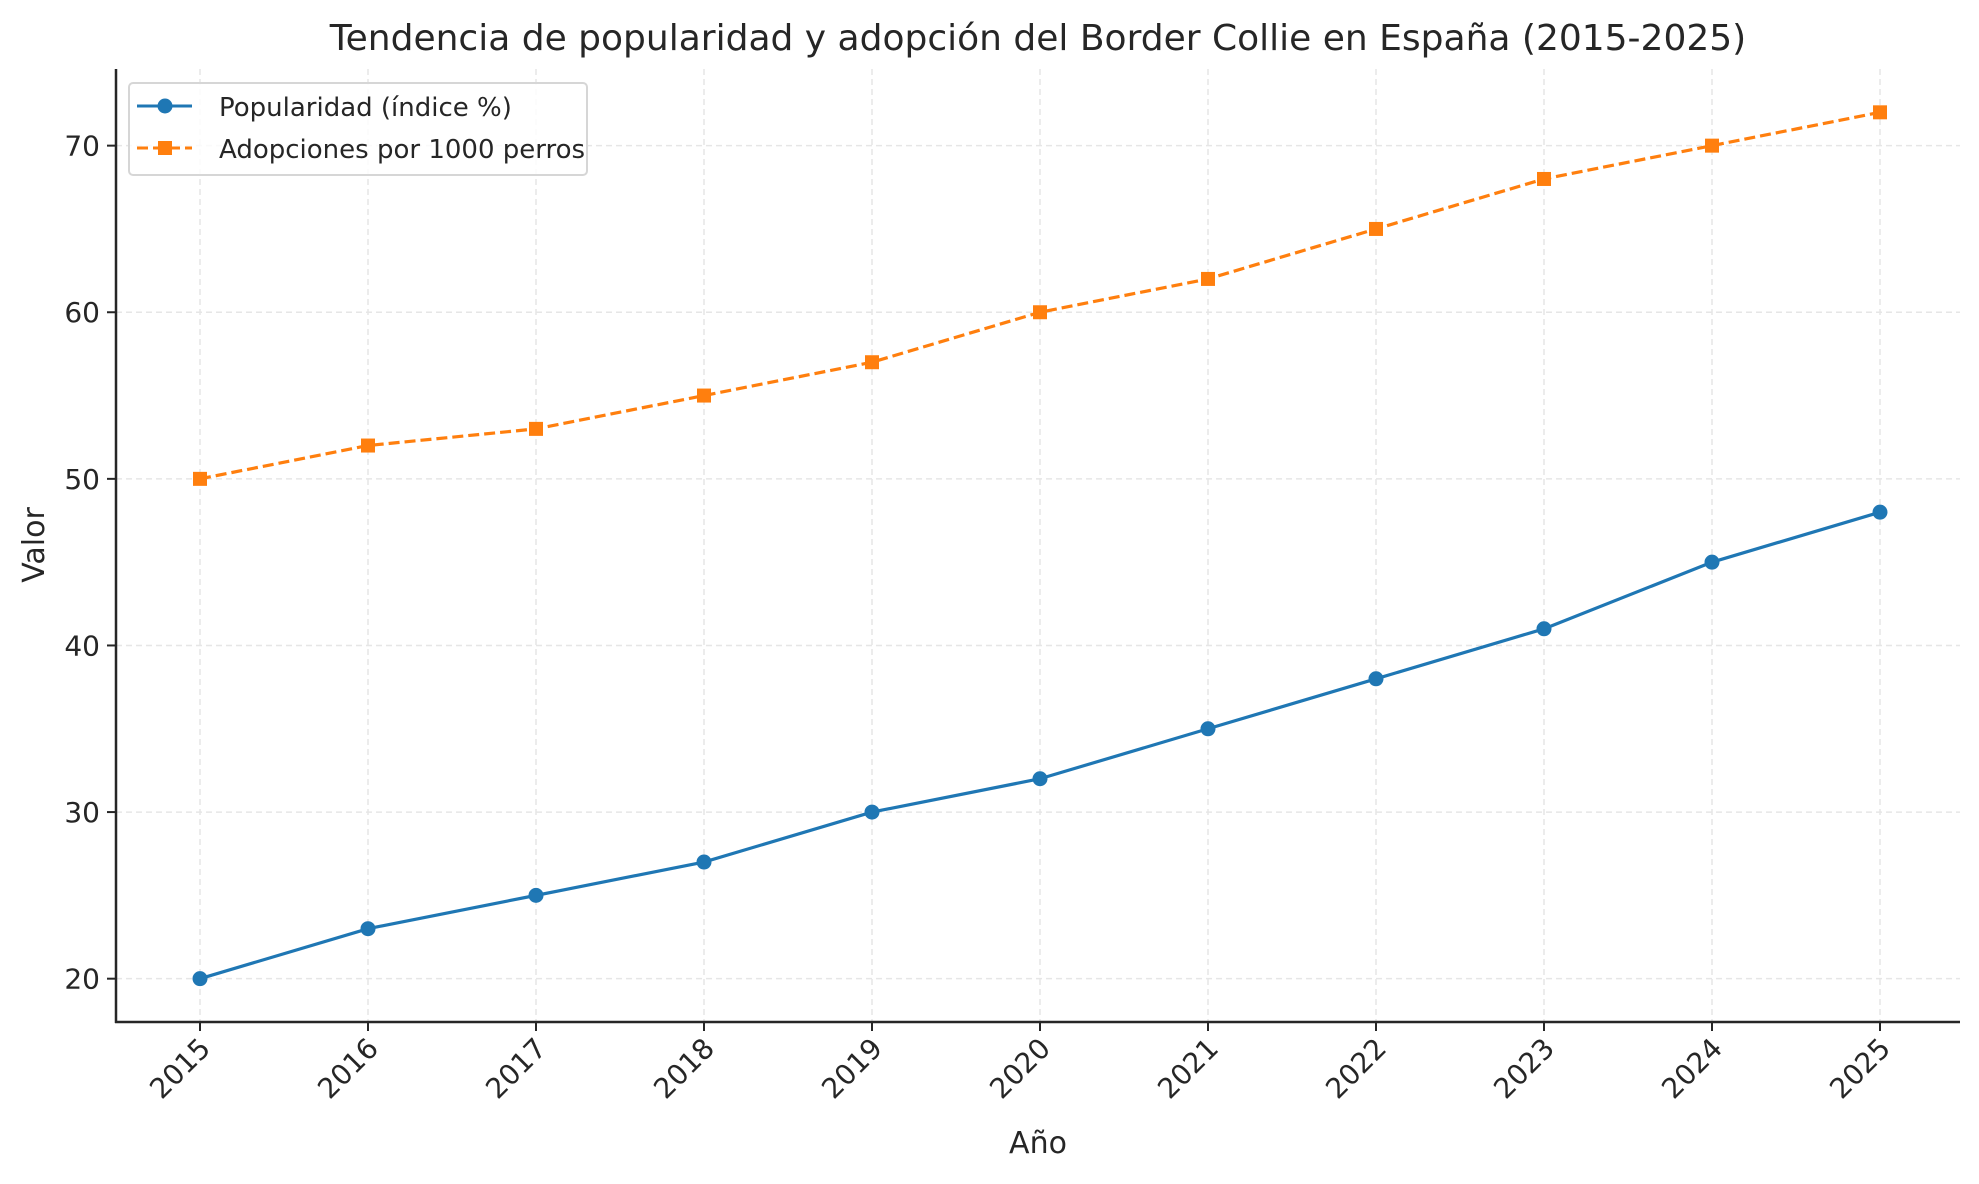 Image resolution: width=1979 pixels, height=1184 pixels. I want to click on y-axis-label: Valor, so click(34, 545).